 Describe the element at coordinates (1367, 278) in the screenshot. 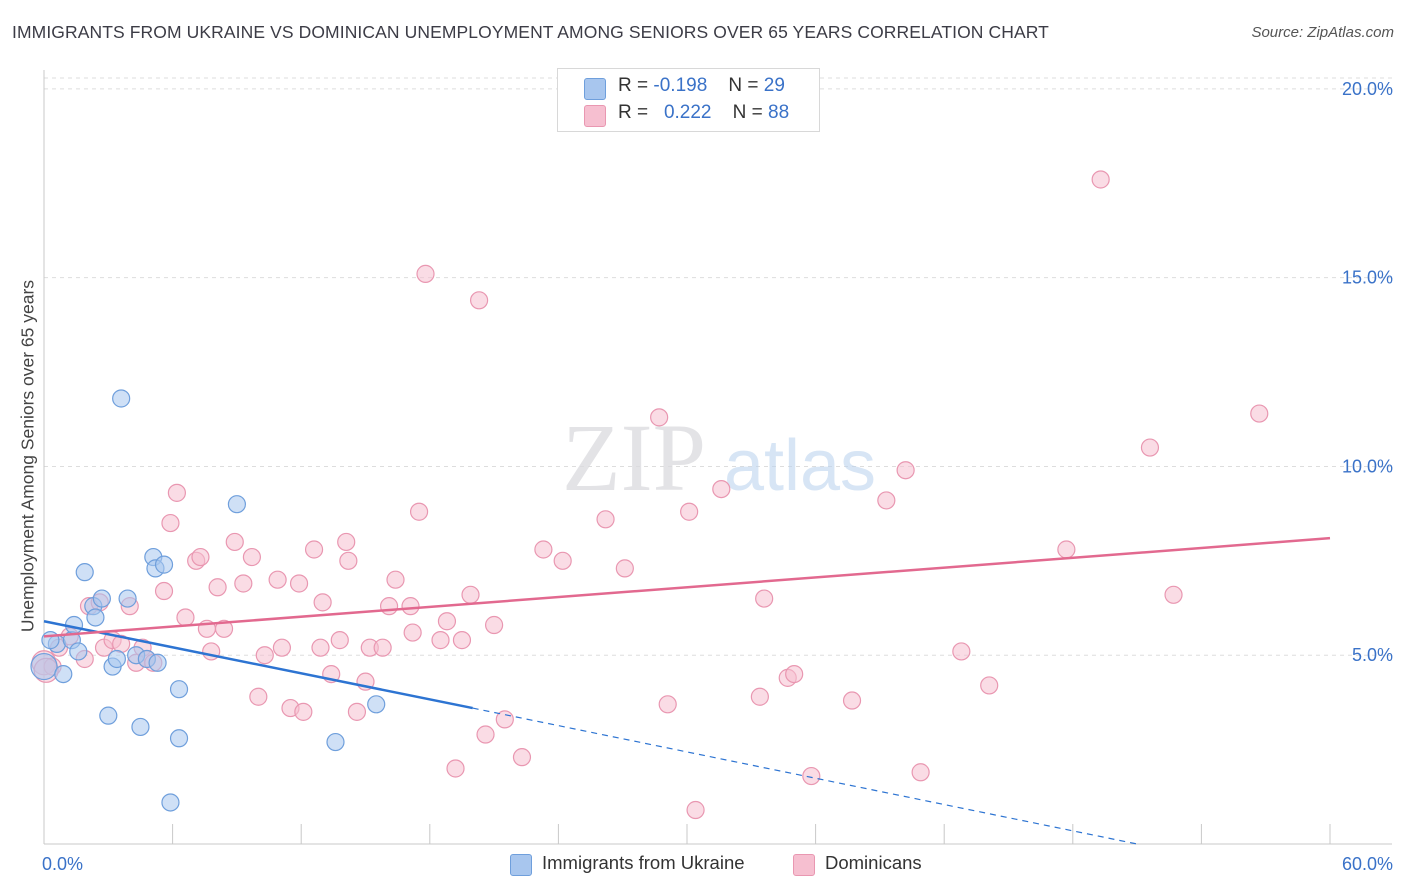

I see `y-tick-label: 15.0%` at that location.